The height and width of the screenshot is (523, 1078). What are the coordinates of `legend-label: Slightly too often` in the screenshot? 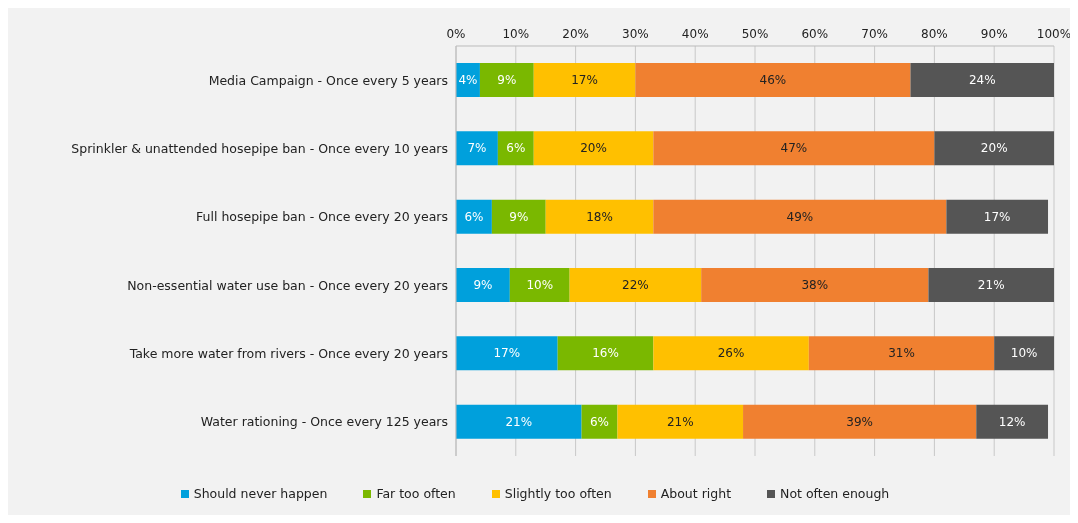 It's located at (558, 493).